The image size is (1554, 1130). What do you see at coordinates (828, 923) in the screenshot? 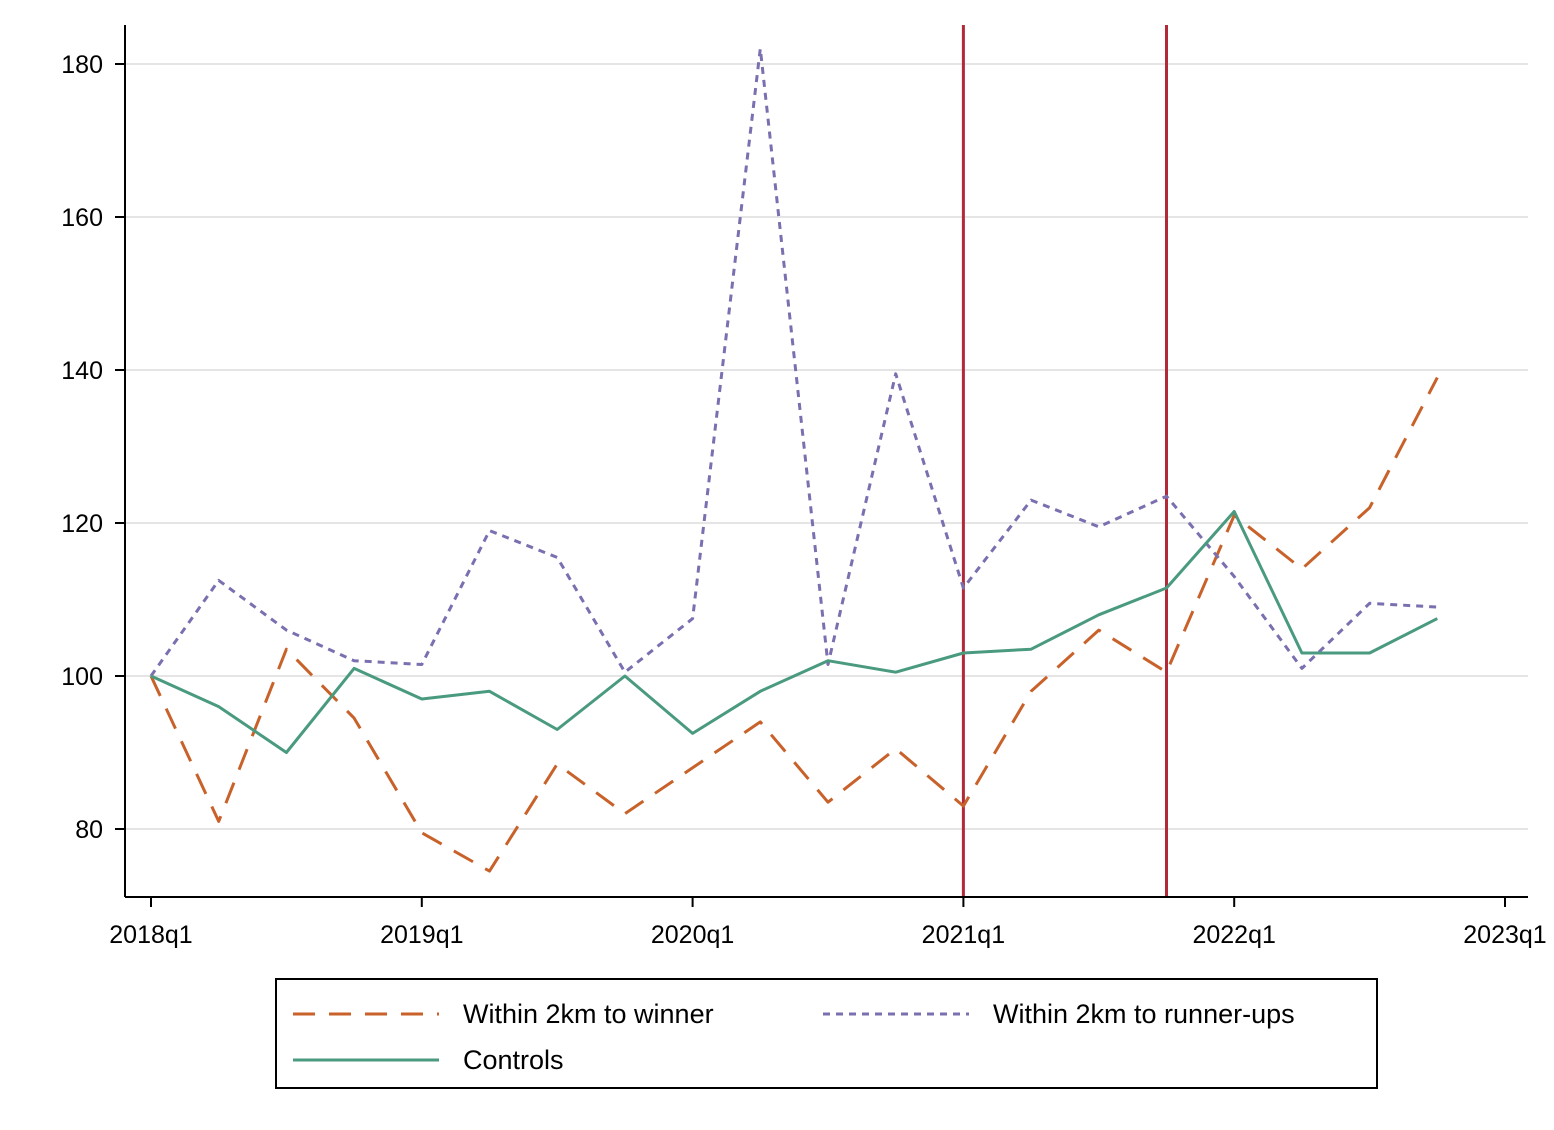
I see `x-axis-ticks: 2018q1 2019q1 2020q1 2021q1 2022q1 2023q1` at bounding box center [828, 923].